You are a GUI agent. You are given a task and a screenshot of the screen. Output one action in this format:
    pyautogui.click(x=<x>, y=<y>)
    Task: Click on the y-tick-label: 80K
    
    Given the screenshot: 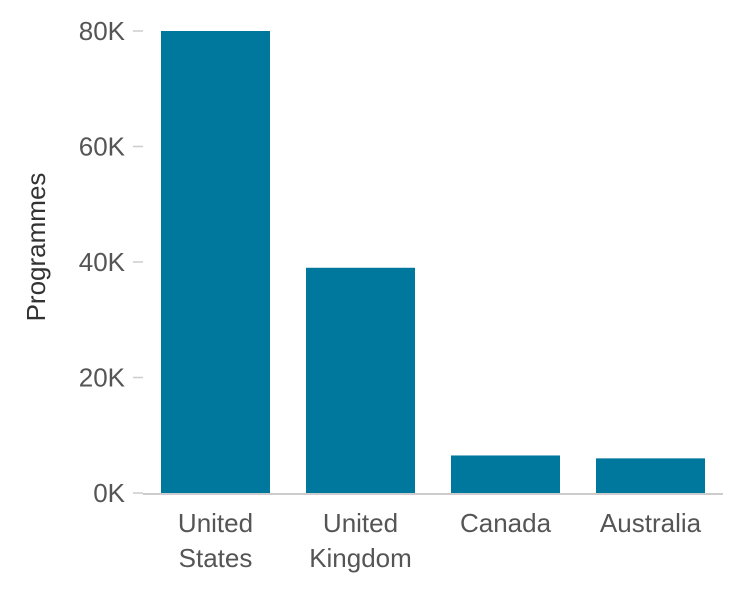 What is the action you would take?
    pyautogui.click(x=102, y=31)
    